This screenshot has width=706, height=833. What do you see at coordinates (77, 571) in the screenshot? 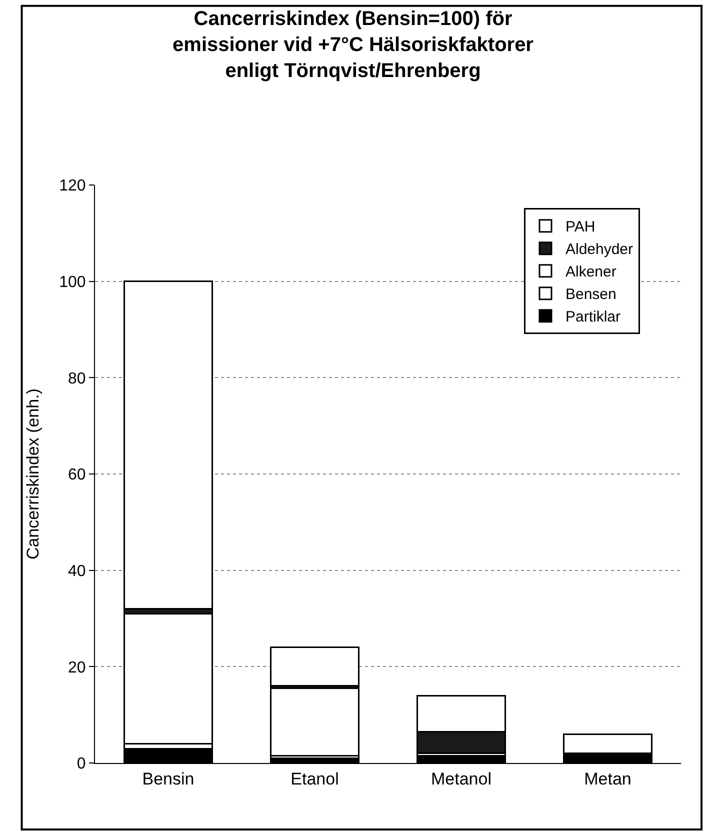
I see `y-tick-label: 40` at bounding box center [77, 571].